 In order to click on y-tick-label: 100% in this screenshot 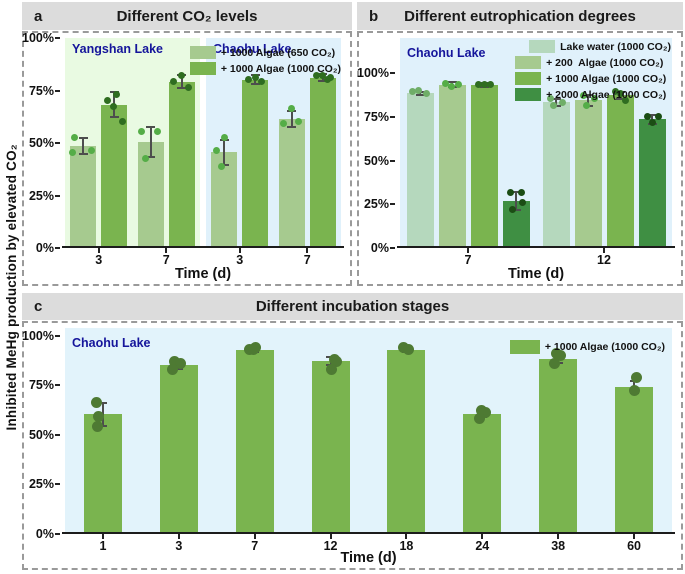, I will do `click(38, 335)`.